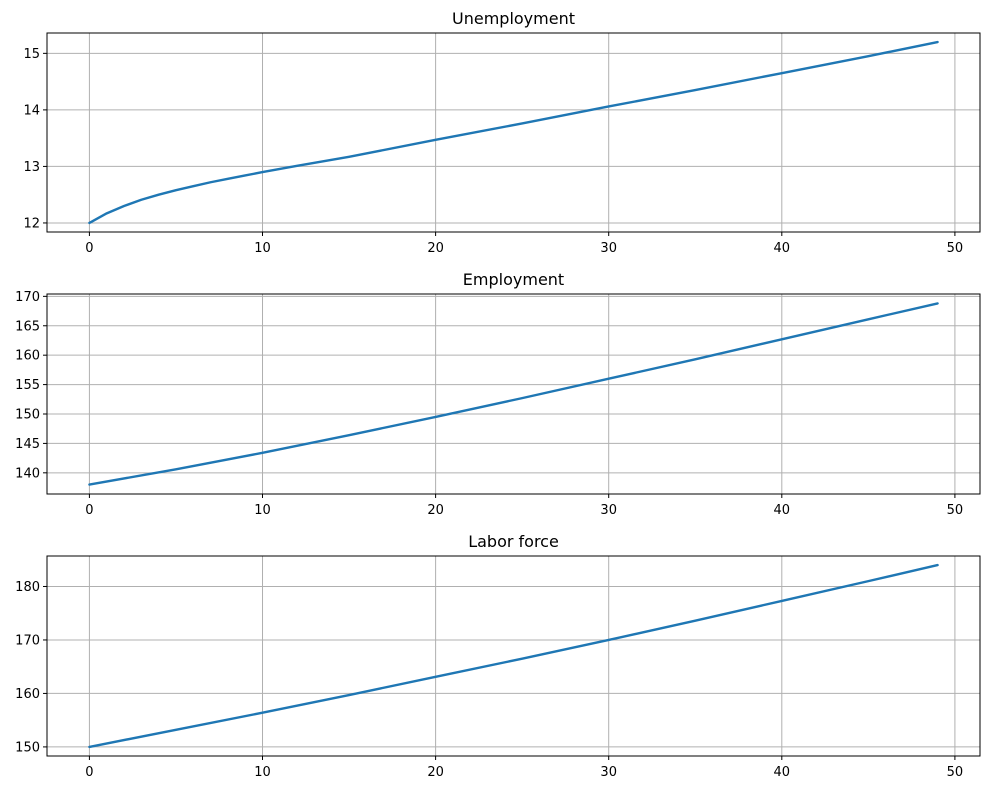 The height and width of the screenshot is (790, 990). Describe the element at coordinates (27, 587) in the screenshot. I see `y-tick-label: 180` at that location.